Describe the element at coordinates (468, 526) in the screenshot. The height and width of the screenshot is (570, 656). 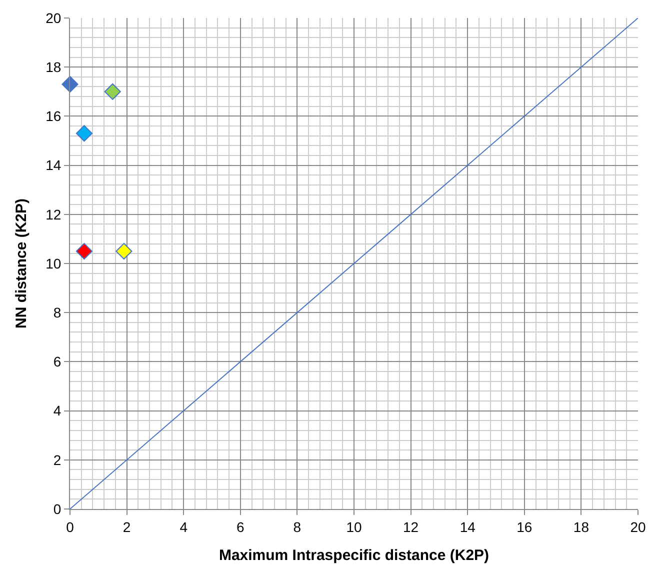
I see `x-tick-label: 14` at that location.